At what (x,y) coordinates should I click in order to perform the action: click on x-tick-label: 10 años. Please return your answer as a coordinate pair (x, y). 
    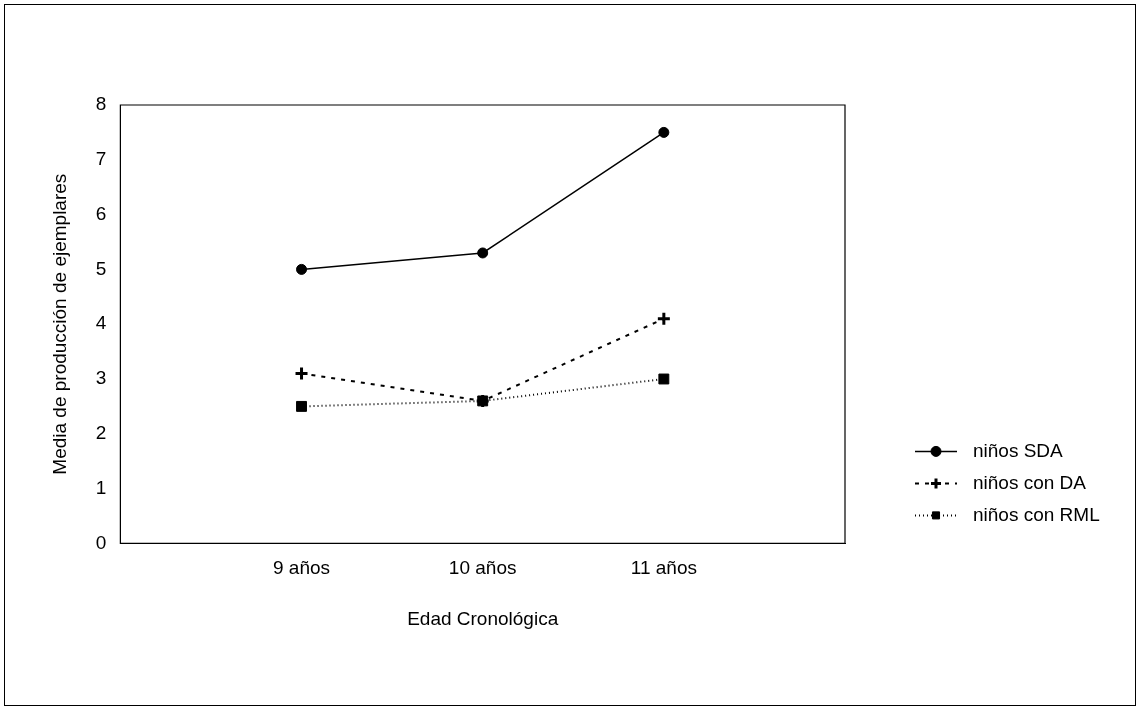
    Looking at the image, I should click on (482, 568).